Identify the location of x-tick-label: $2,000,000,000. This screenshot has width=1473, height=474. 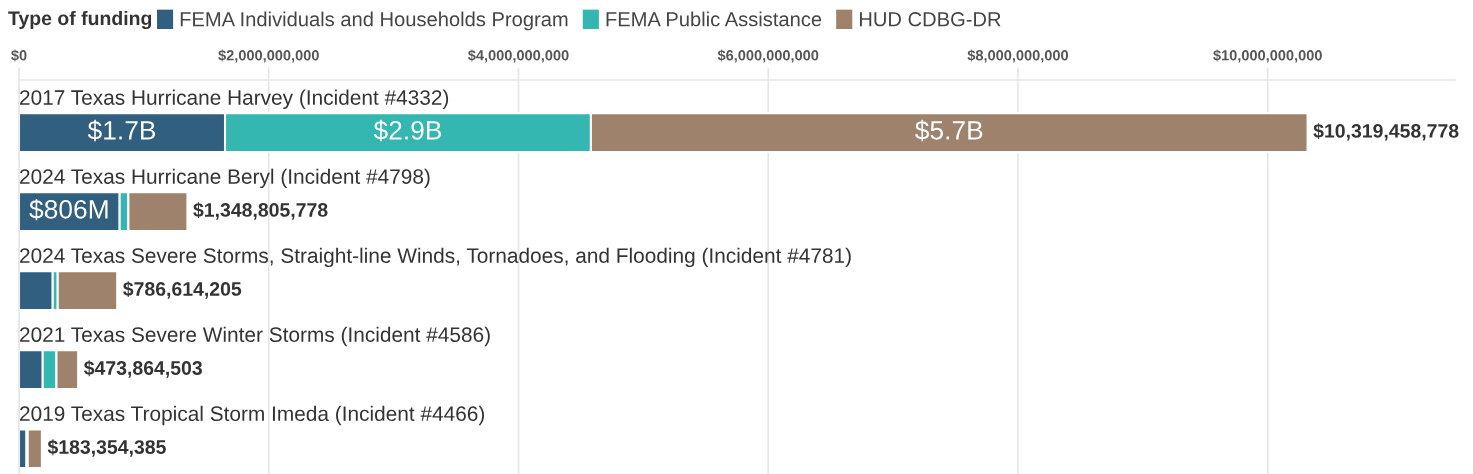
(268, 56).